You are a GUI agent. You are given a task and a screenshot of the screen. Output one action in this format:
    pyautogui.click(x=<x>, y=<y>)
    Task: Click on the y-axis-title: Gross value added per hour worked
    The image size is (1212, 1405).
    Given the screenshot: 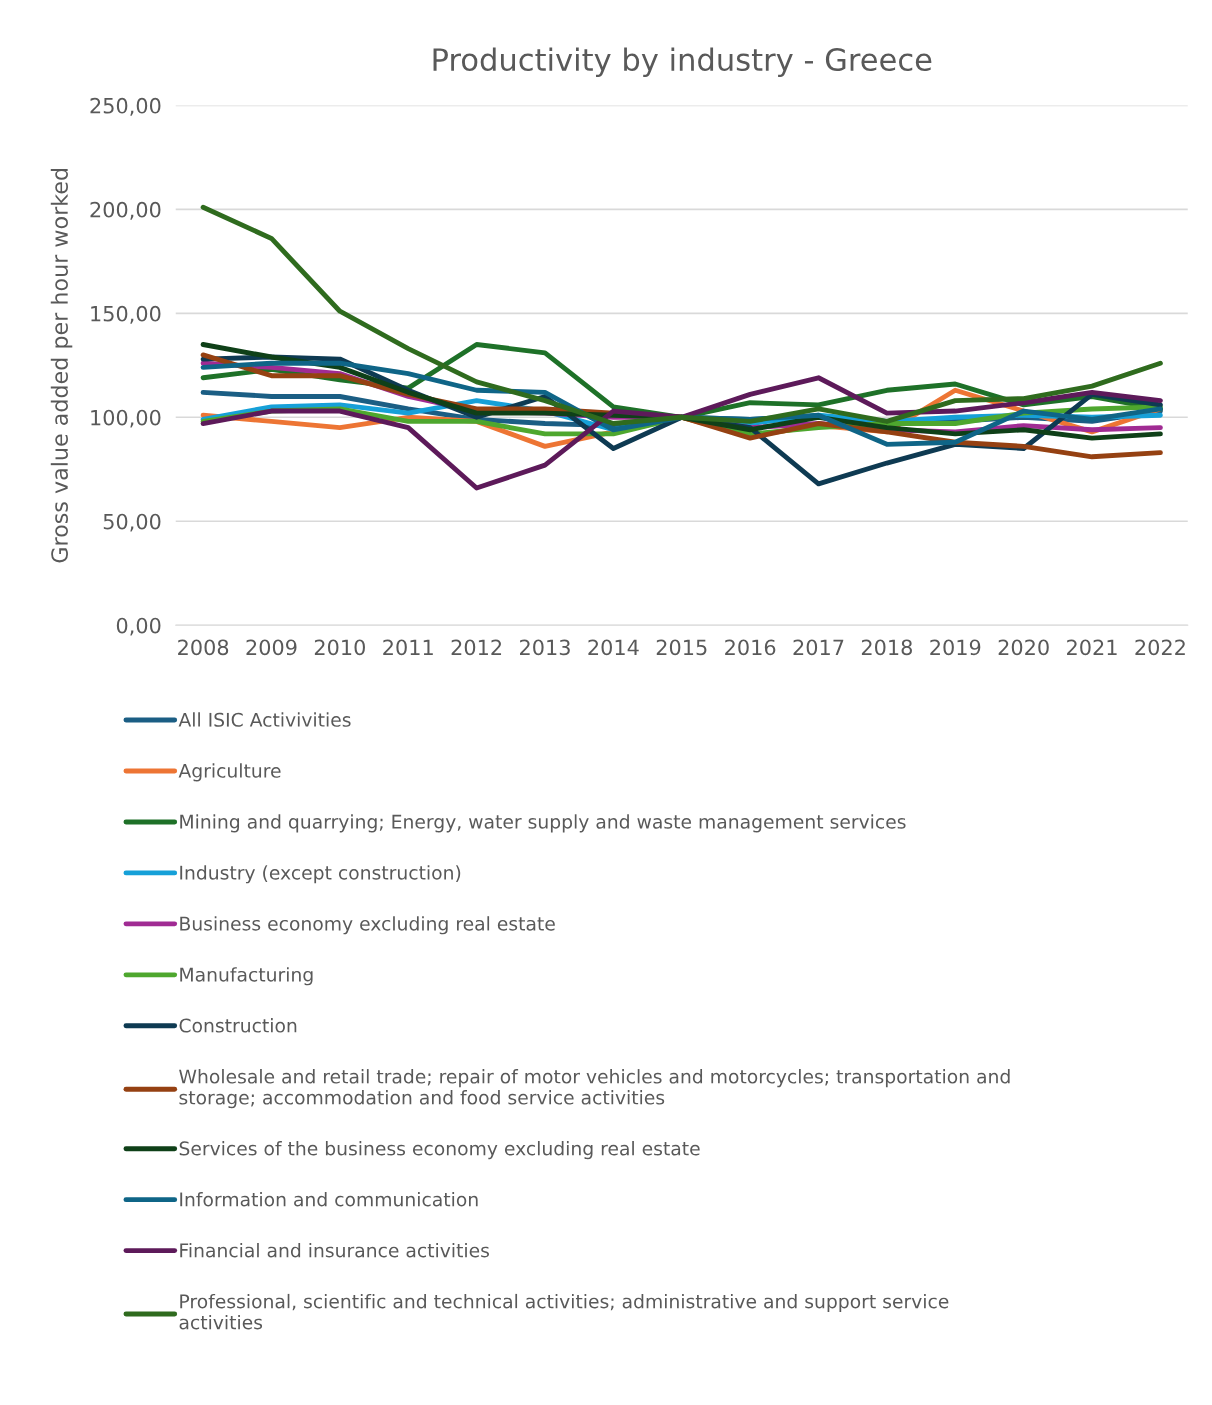 What is the action you would take?
    pyautogui.click(x=61, y=365)
    